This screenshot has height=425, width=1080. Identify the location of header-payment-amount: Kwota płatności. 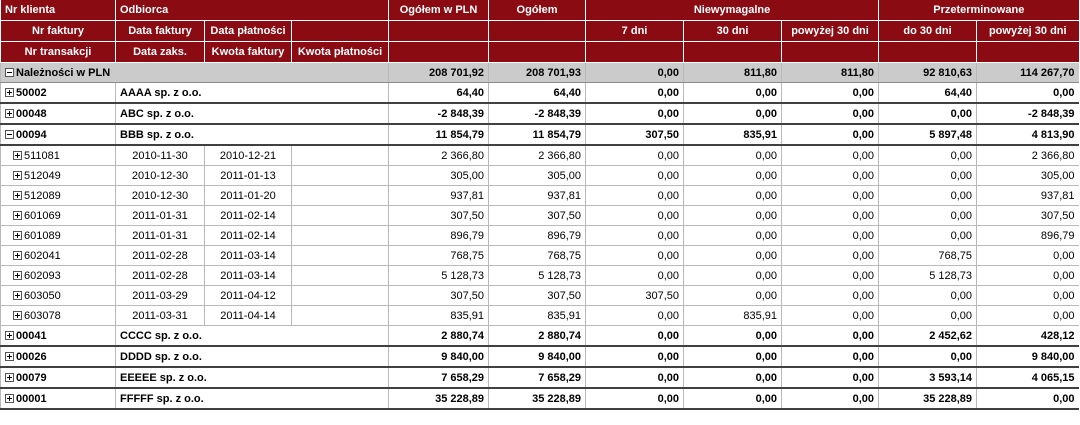
(339, 52).